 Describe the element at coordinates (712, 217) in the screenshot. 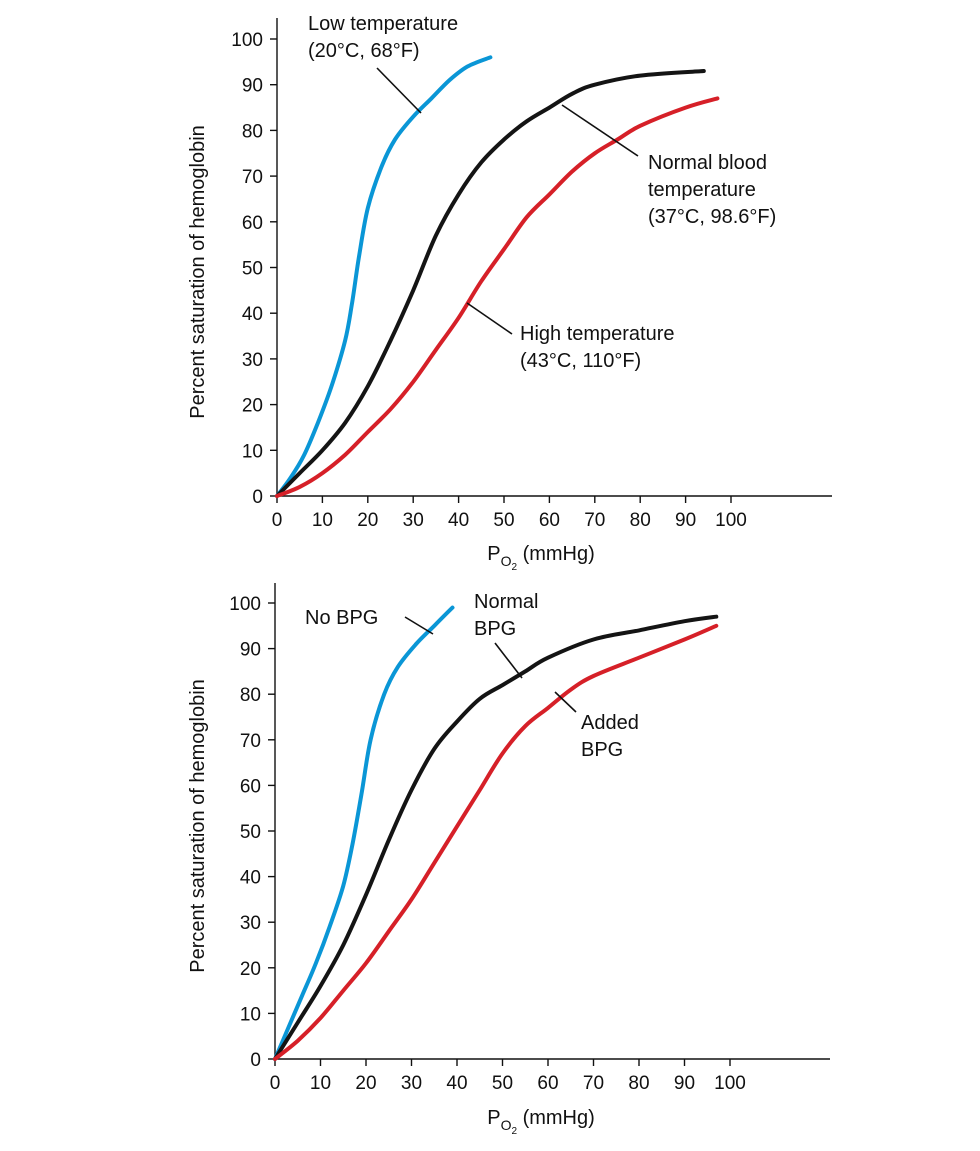

I see `svg-text: (37°C, 98.6°F)` at that location.